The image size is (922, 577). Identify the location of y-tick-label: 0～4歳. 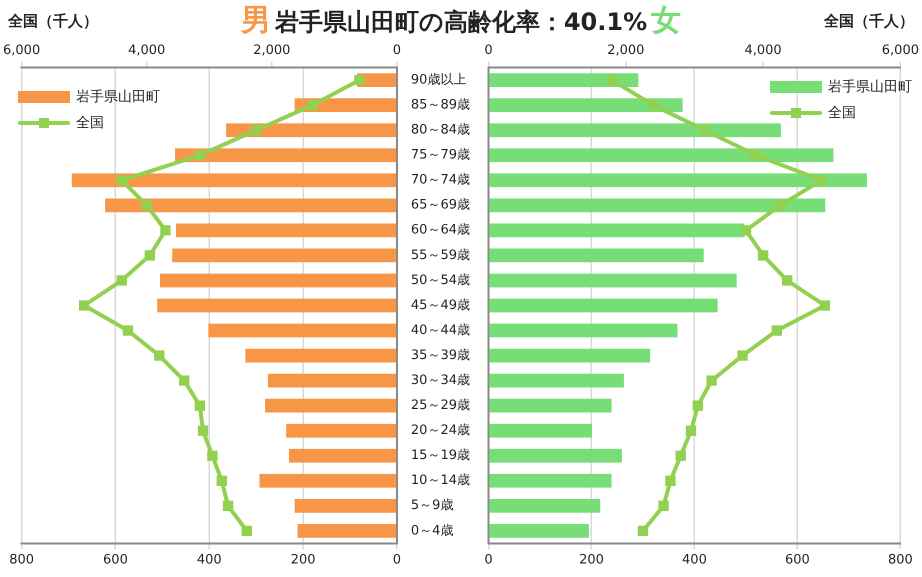
(432, 530).